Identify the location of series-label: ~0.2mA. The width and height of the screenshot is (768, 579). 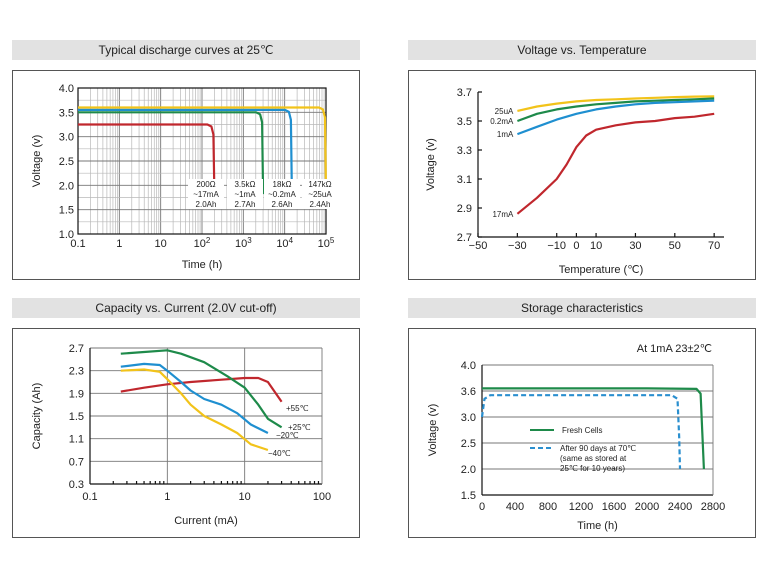
(282, 194).